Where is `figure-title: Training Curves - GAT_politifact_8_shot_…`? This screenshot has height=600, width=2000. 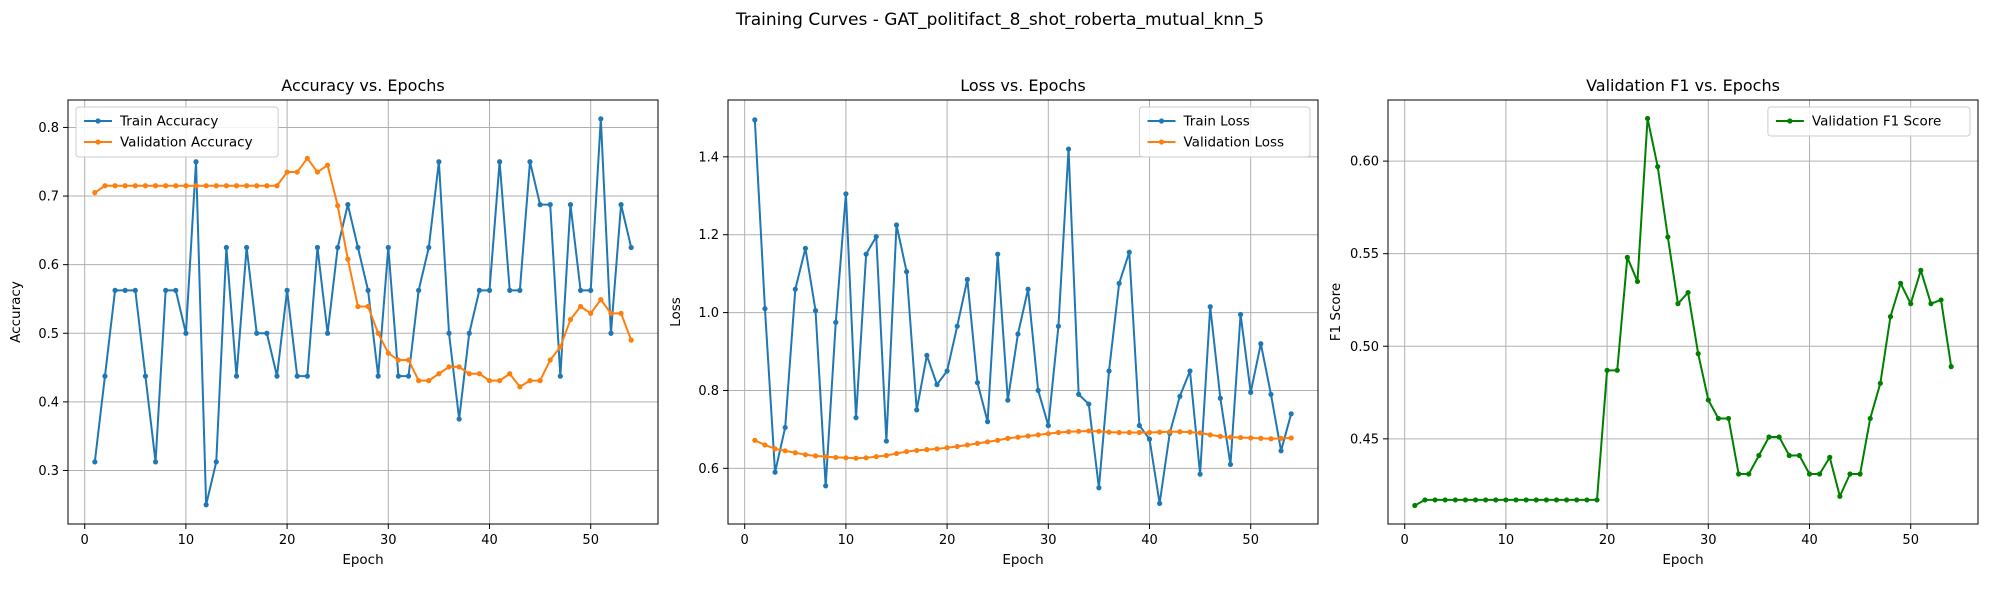
figure-title: Training Curves - GAT_politifact_8_shot_… is located at coordinates (999, 20).